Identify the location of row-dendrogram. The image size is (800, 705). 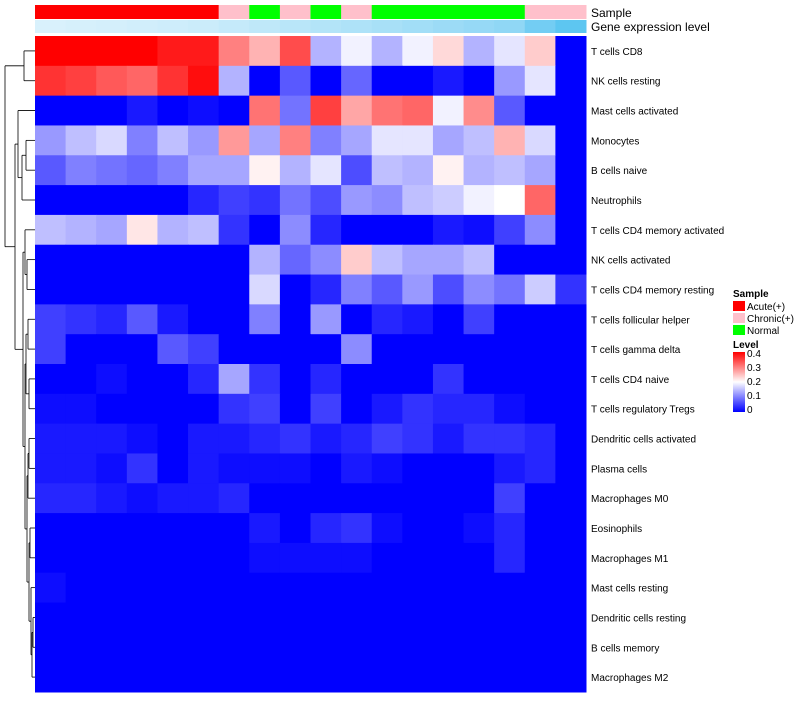
(19, 364).